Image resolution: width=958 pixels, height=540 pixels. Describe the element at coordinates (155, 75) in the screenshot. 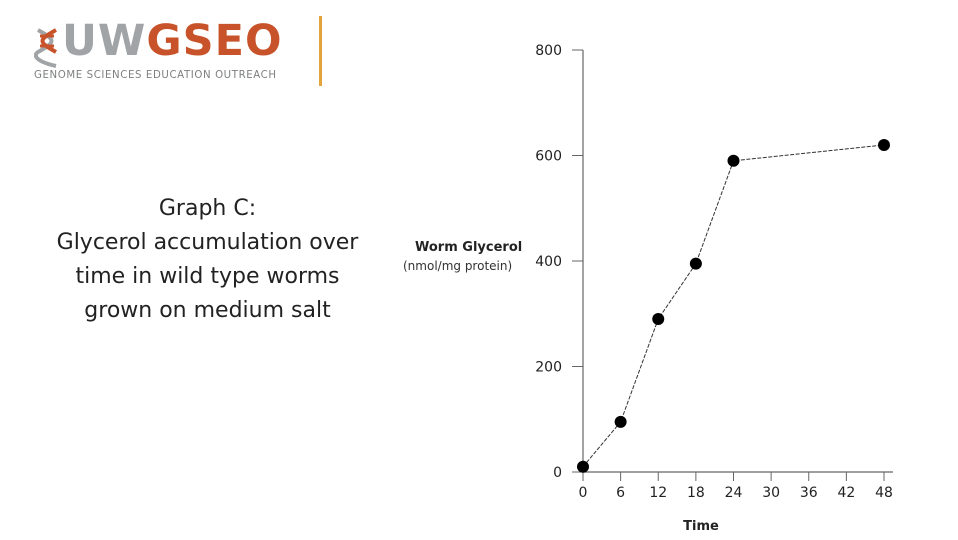

I see `logo-tagline: GENOME SCIENCES EDUCATION OUTREACH` at that location.